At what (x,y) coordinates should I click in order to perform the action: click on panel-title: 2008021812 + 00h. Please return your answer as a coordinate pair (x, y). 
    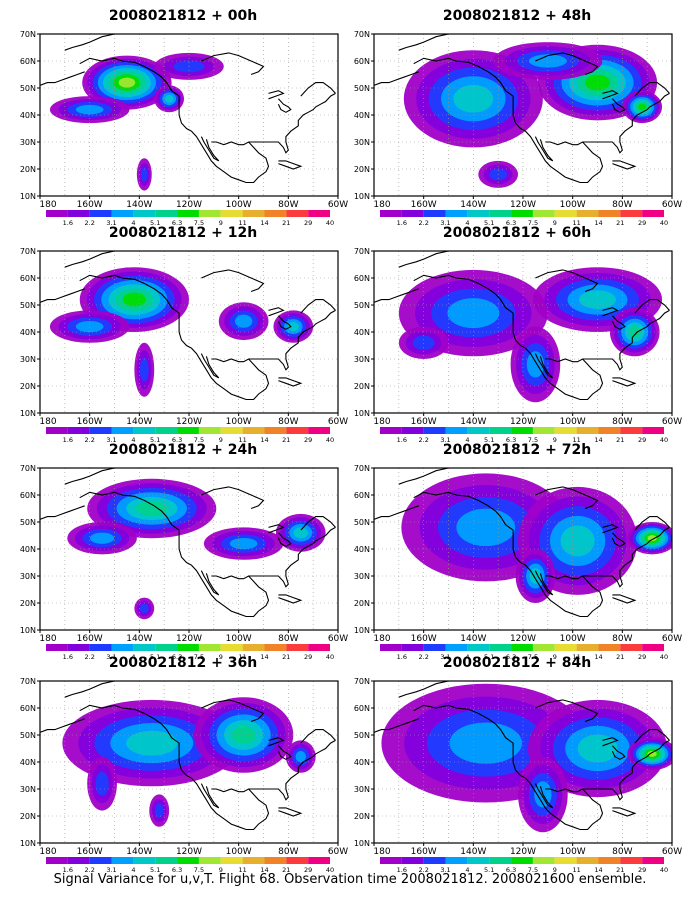
    Looking at the image, I should click on (183, 16).